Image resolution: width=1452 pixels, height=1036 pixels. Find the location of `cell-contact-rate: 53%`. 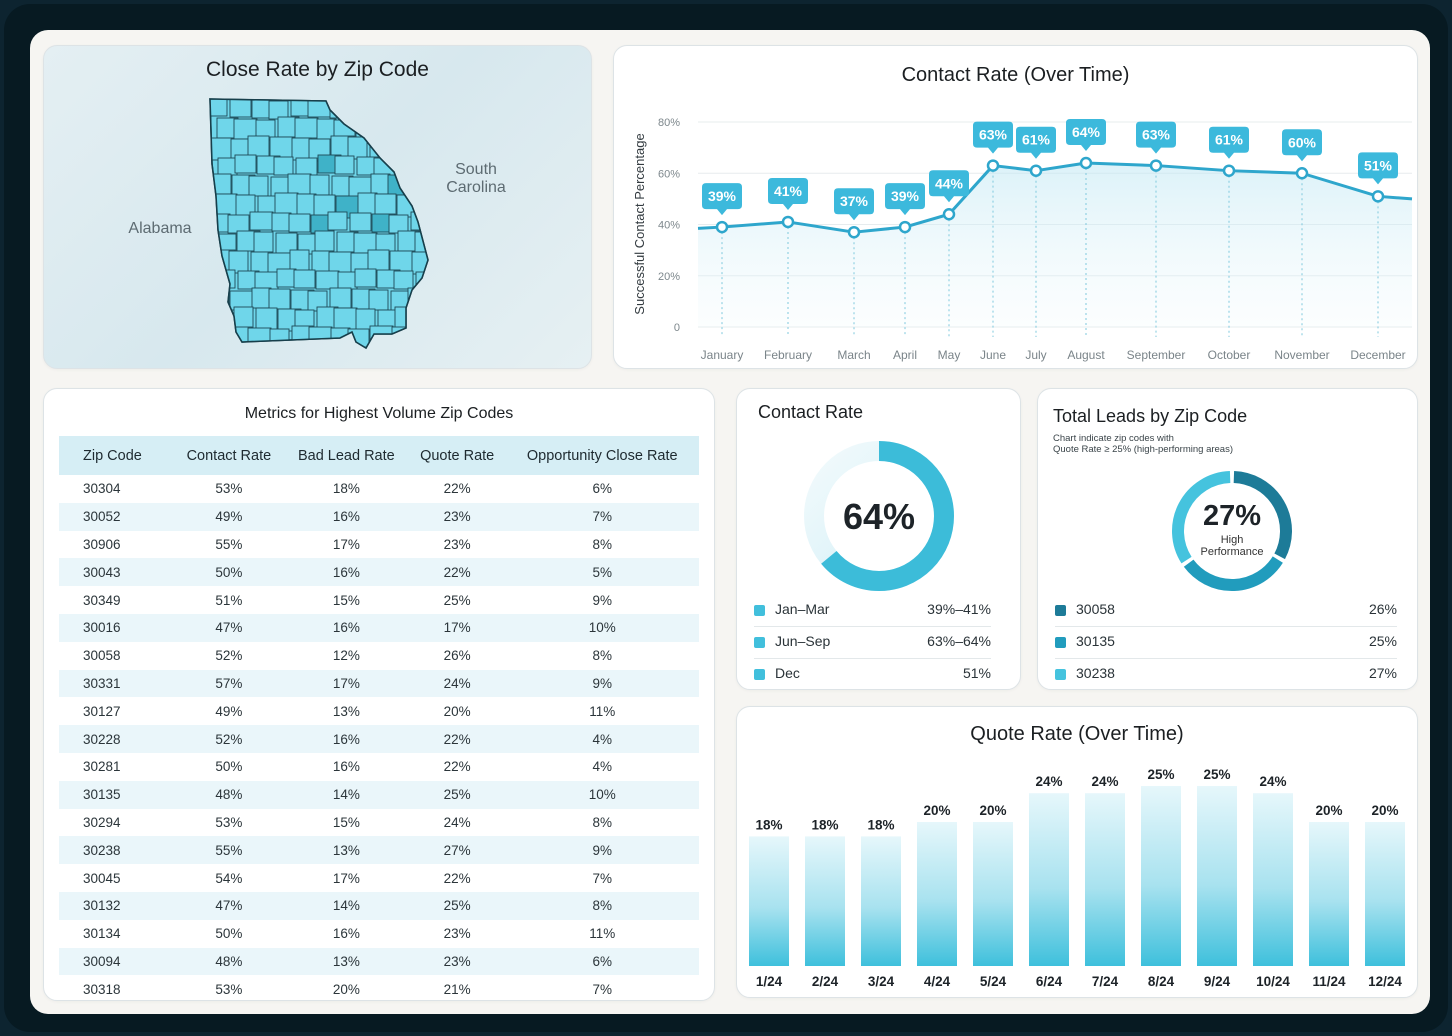

cell-contact-rate: 53% is located at coordinates (229, 989).